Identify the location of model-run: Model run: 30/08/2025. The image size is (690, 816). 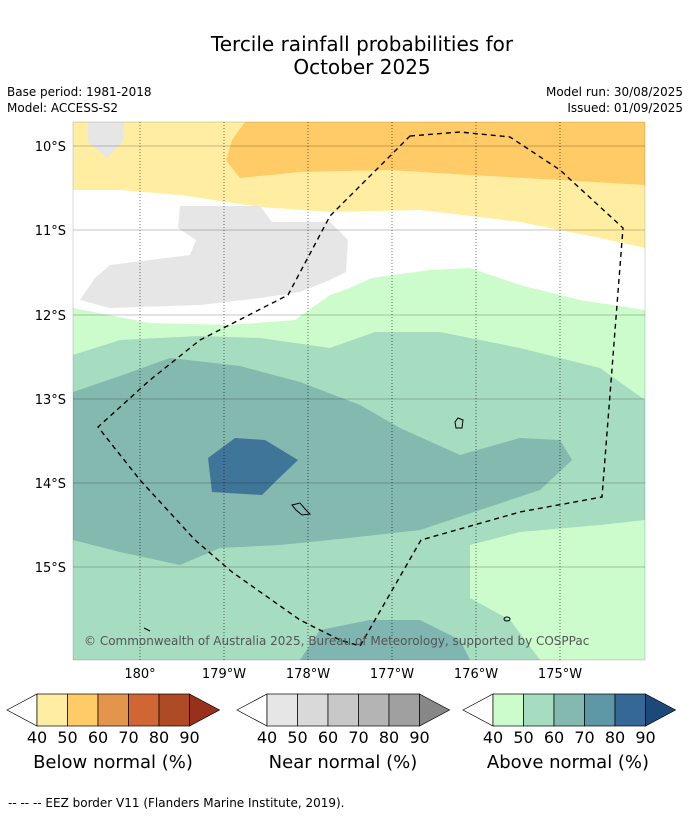
(614, 92).